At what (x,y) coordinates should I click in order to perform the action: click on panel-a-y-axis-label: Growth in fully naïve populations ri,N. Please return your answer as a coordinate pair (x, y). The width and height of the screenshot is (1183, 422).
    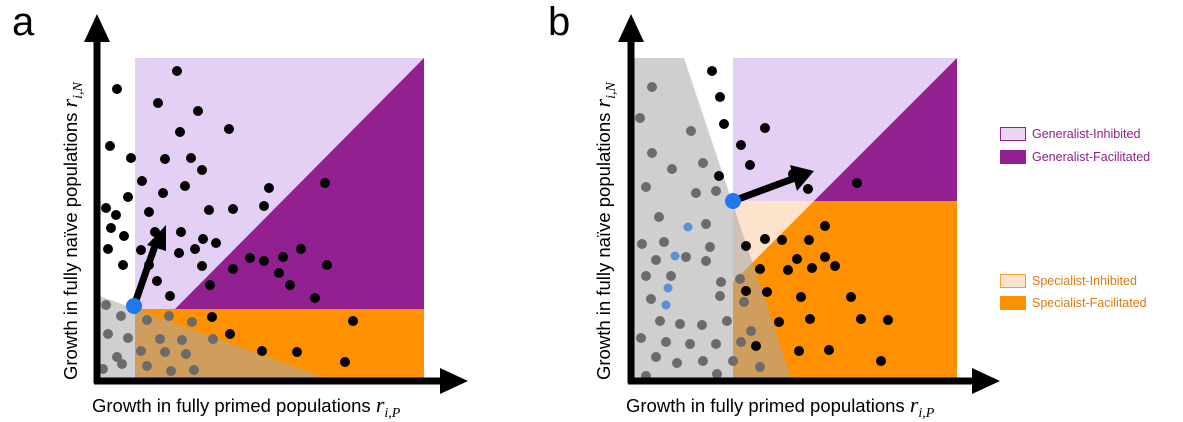
    Looking at the image, I should click on (72, 231).